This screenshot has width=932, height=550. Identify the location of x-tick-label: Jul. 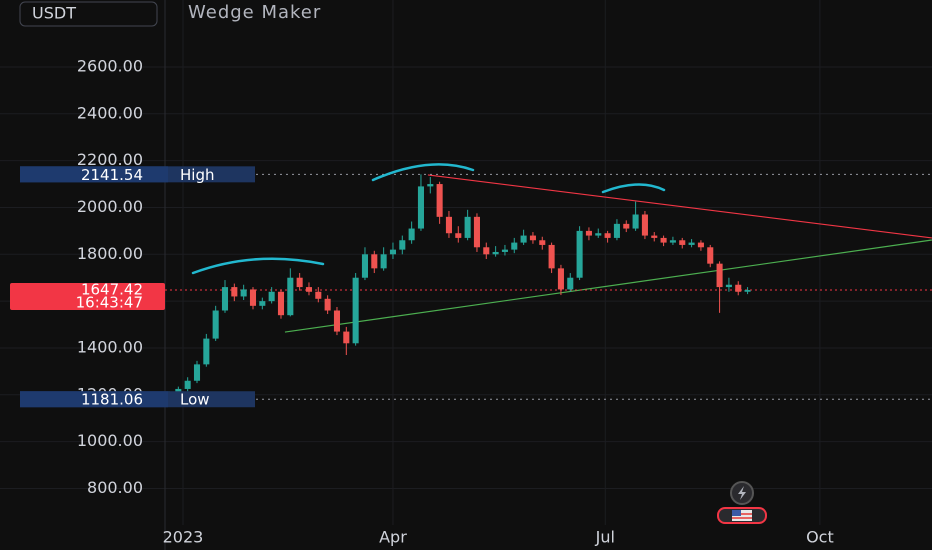
(605, 537).